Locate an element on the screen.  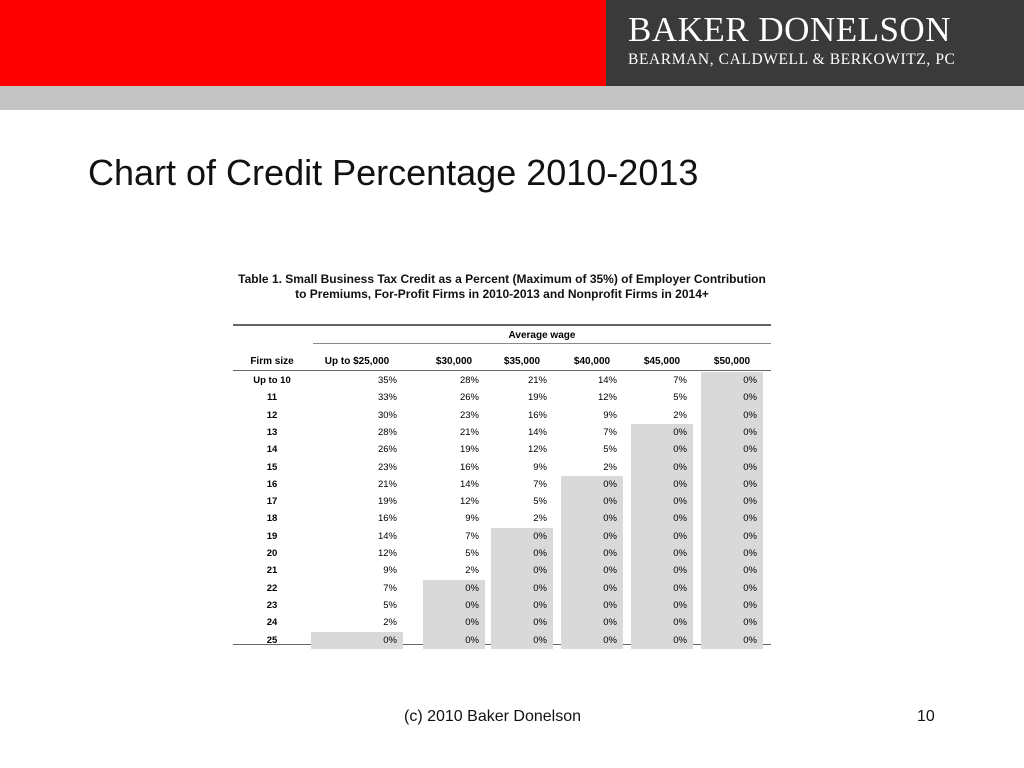
table-cell: 23% is located at coordinates (469, 415).